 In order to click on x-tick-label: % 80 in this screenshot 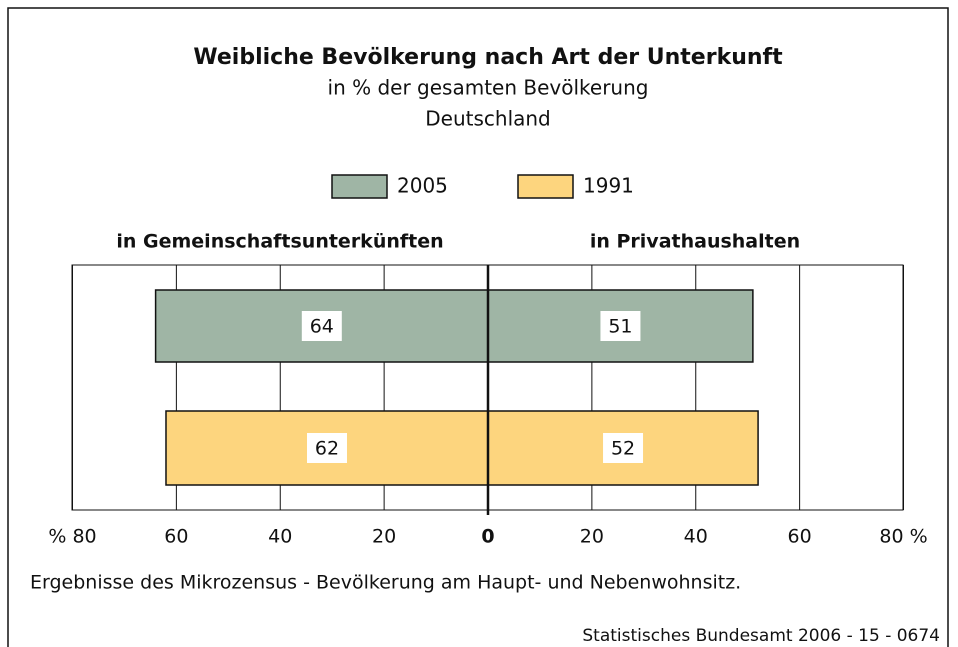, I will do `click(72, 537)`.